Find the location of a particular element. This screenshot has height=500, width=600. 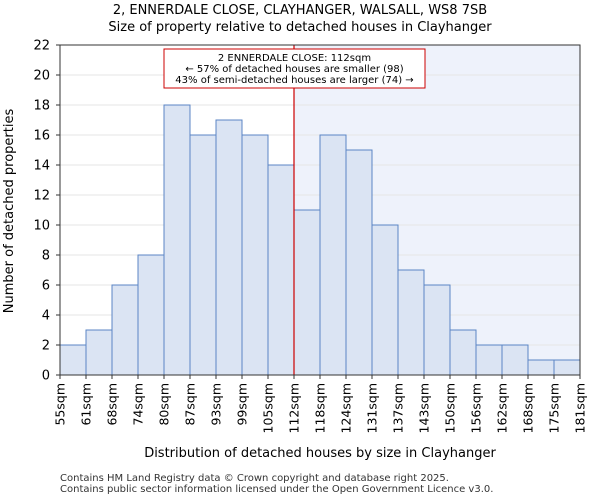

y-tick-label: 4 is located at coordinates (46, 316).